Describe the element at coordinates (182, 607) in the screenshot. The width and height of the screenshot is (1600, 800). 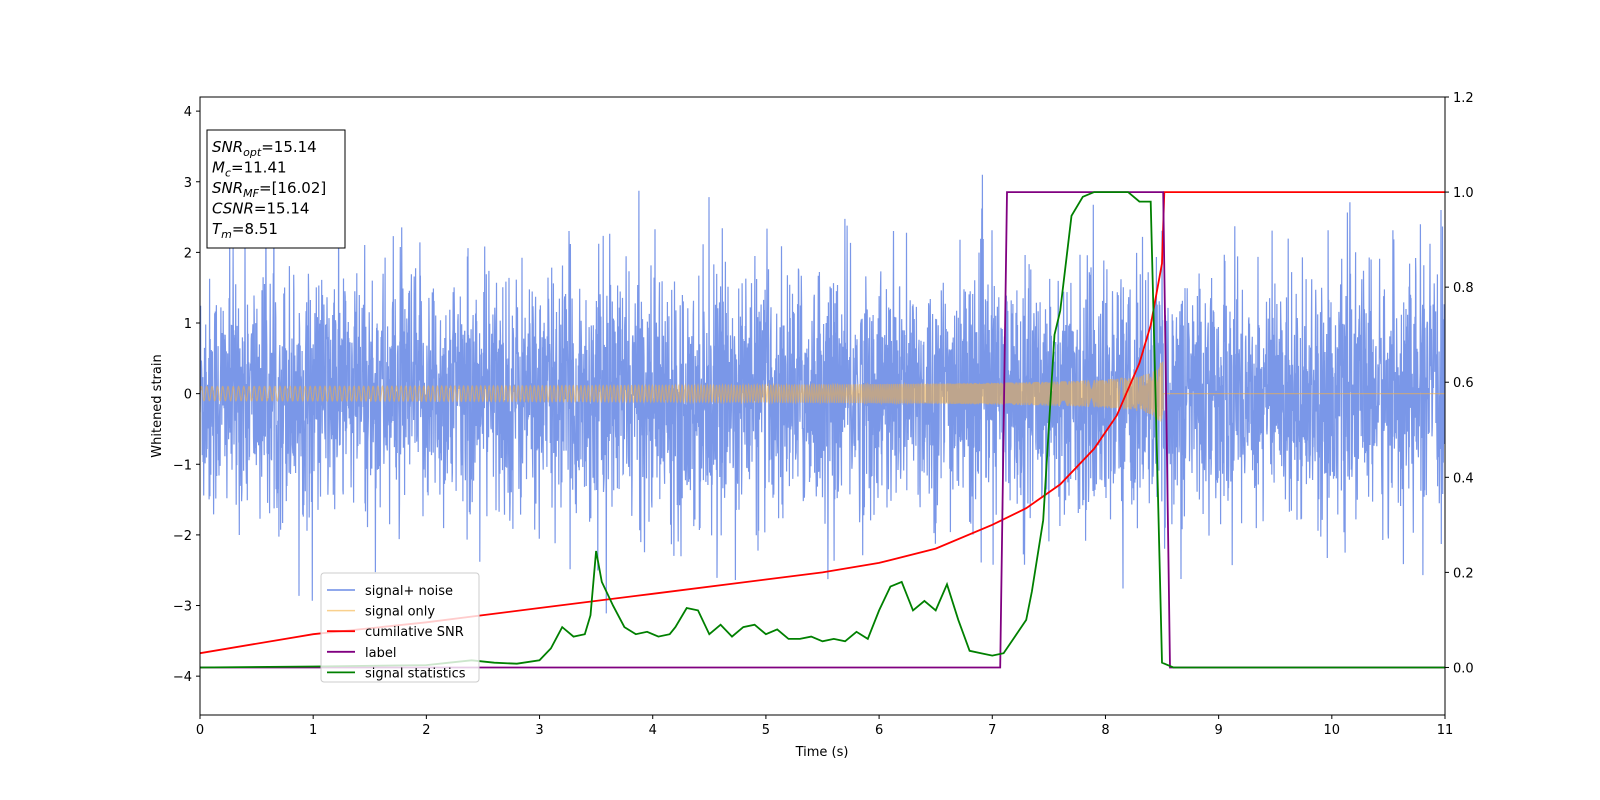
I see `y-tick-label-left: −3` at that location.